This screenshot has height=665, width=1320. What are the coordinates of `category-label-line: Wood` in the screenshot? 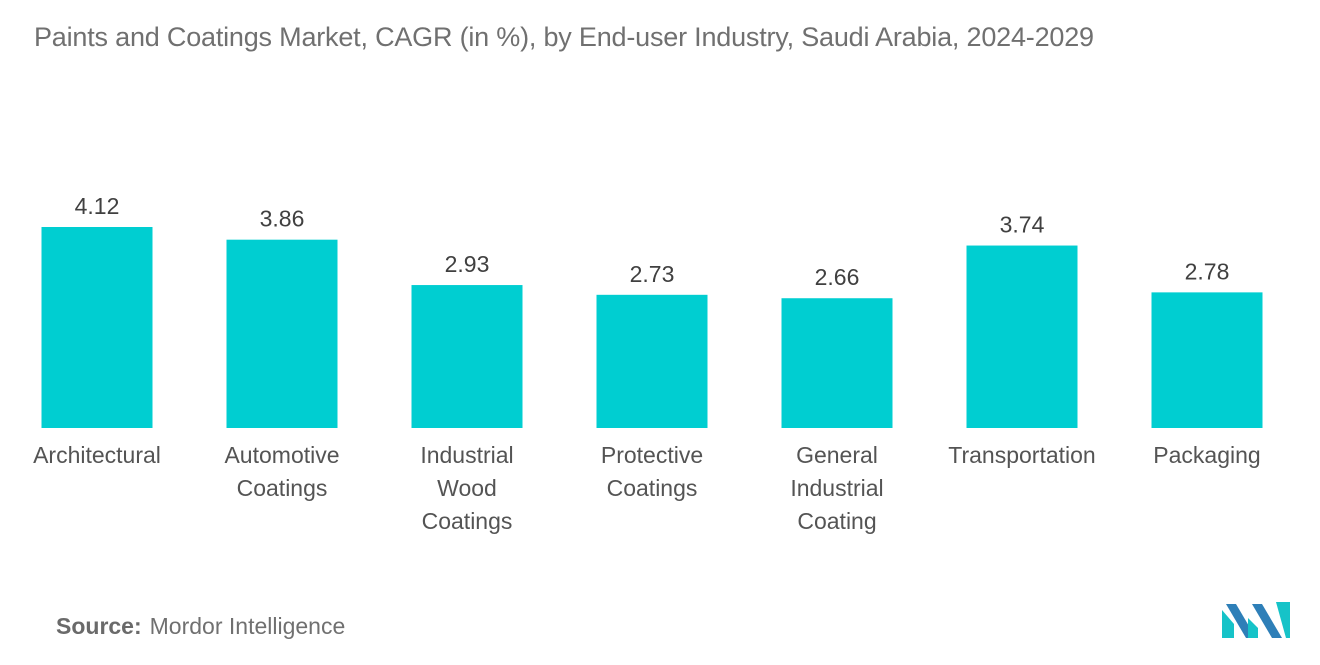 It's located at (467, 488).